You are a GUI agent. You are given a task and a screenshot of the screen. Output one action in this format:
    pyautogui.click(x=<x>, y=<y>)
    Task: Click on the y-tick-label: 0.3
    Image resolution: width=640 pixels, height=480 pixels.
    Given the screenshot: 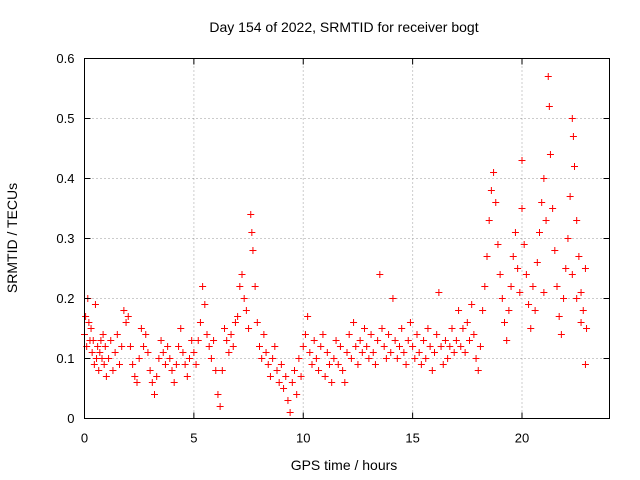 What is the action you would take?
    pyautogui.click(x=65, y=238)
    